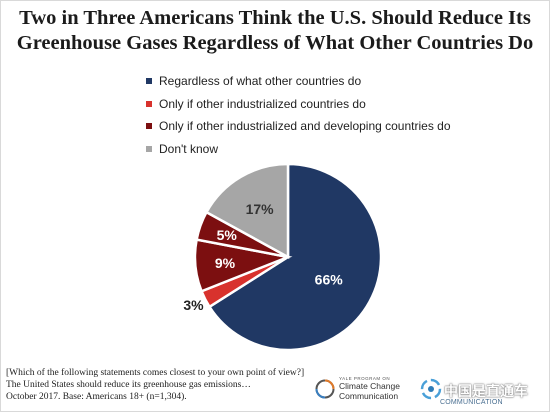 This screenshot has height=412, width=550. I want to click on ycc-logo-icon, so click(325, 388).